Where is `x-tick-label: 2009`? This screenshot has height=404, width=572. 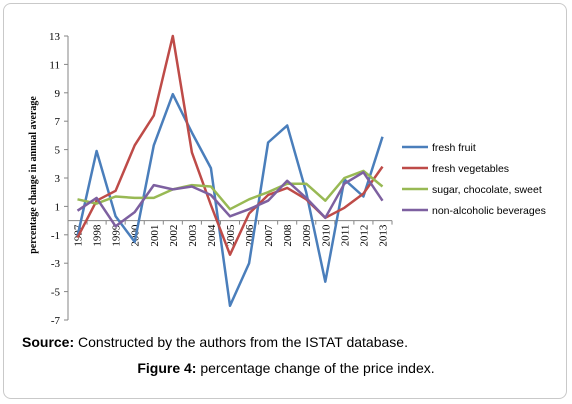
x-tick-label: 2009 is located at coordinates (307, 235).